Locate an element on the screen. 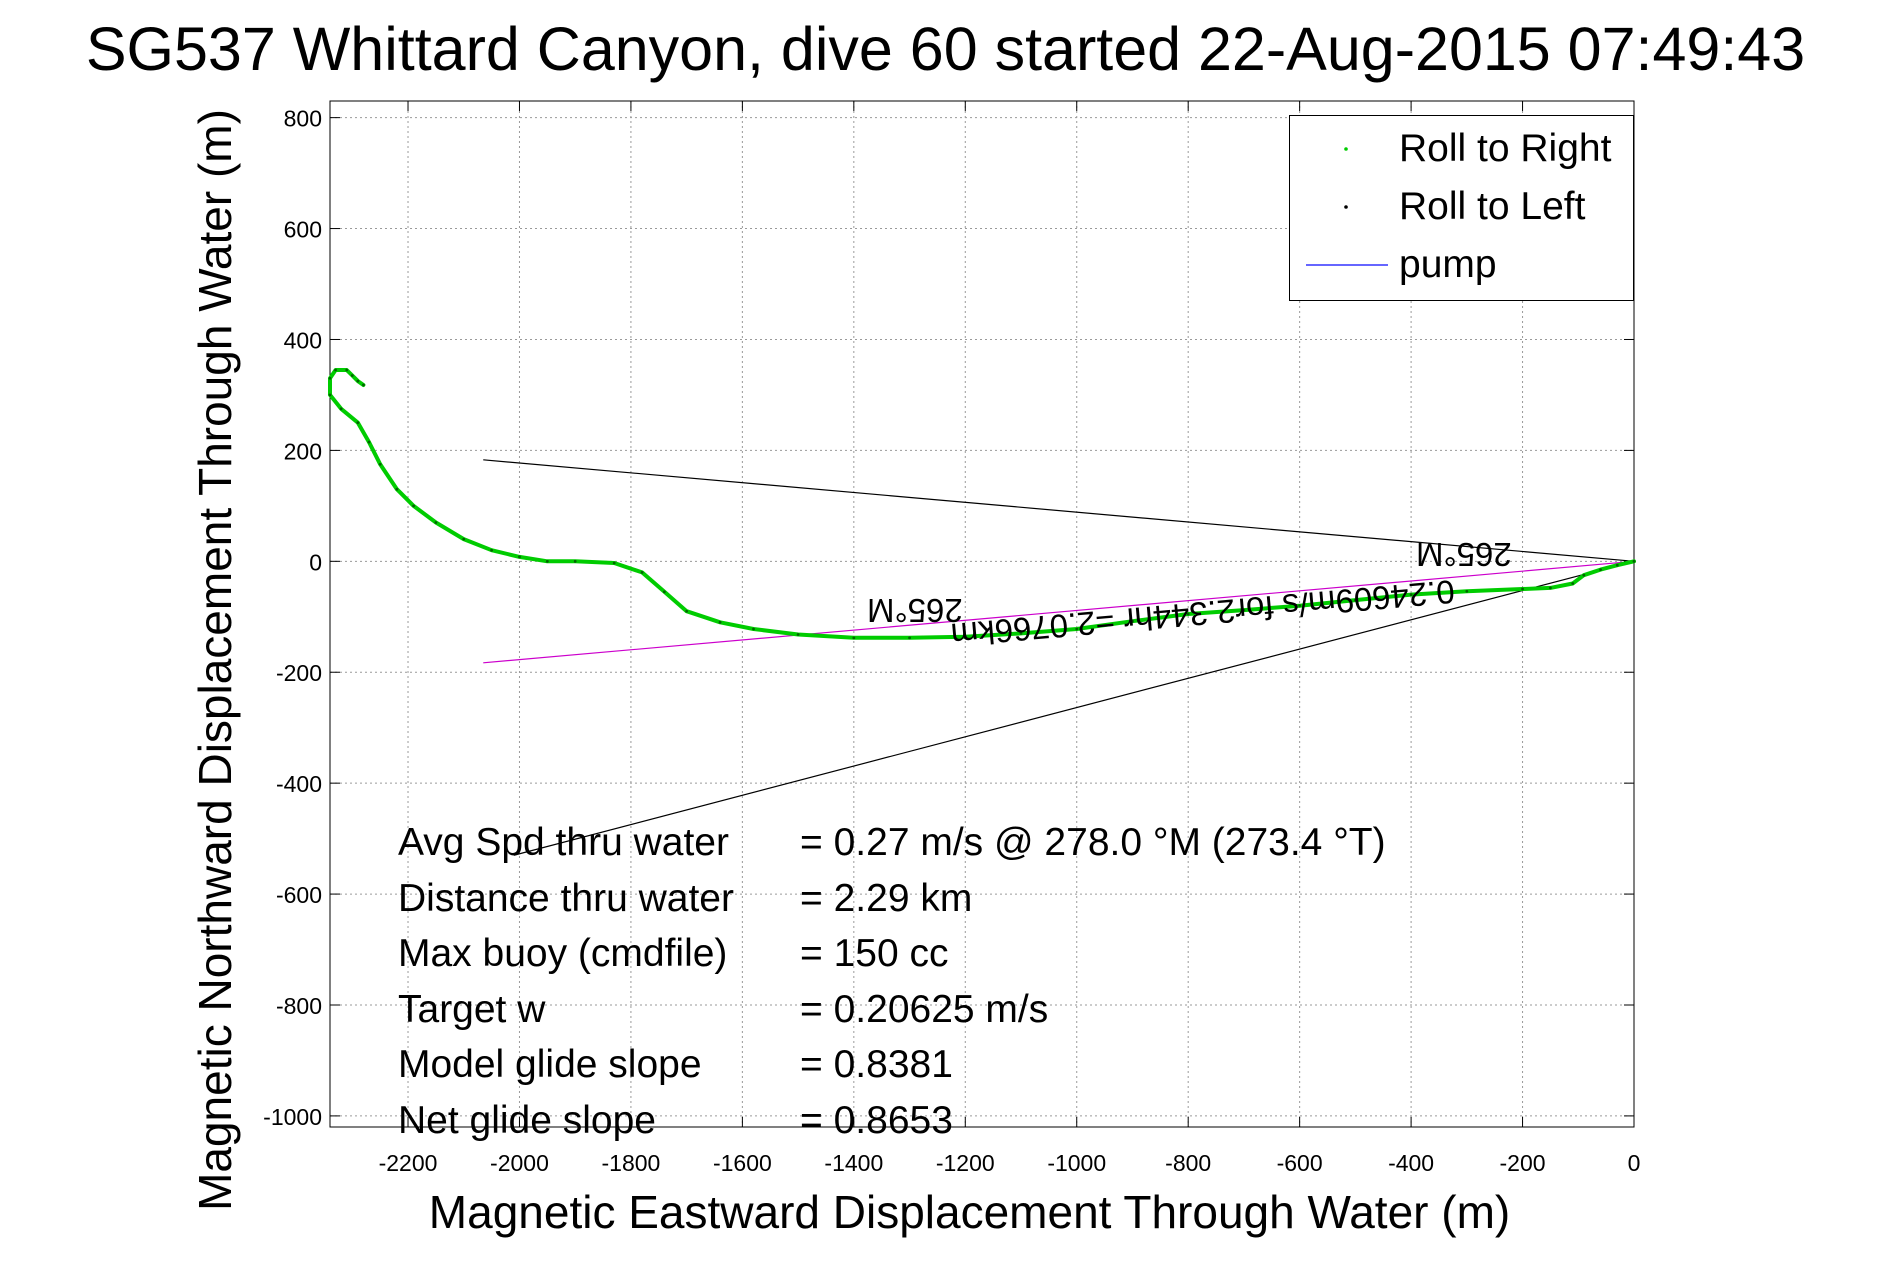 The height and width of the screenshot is (1262, 1891). x-tick-label: -400 is located at coordinates (1411, 1163).